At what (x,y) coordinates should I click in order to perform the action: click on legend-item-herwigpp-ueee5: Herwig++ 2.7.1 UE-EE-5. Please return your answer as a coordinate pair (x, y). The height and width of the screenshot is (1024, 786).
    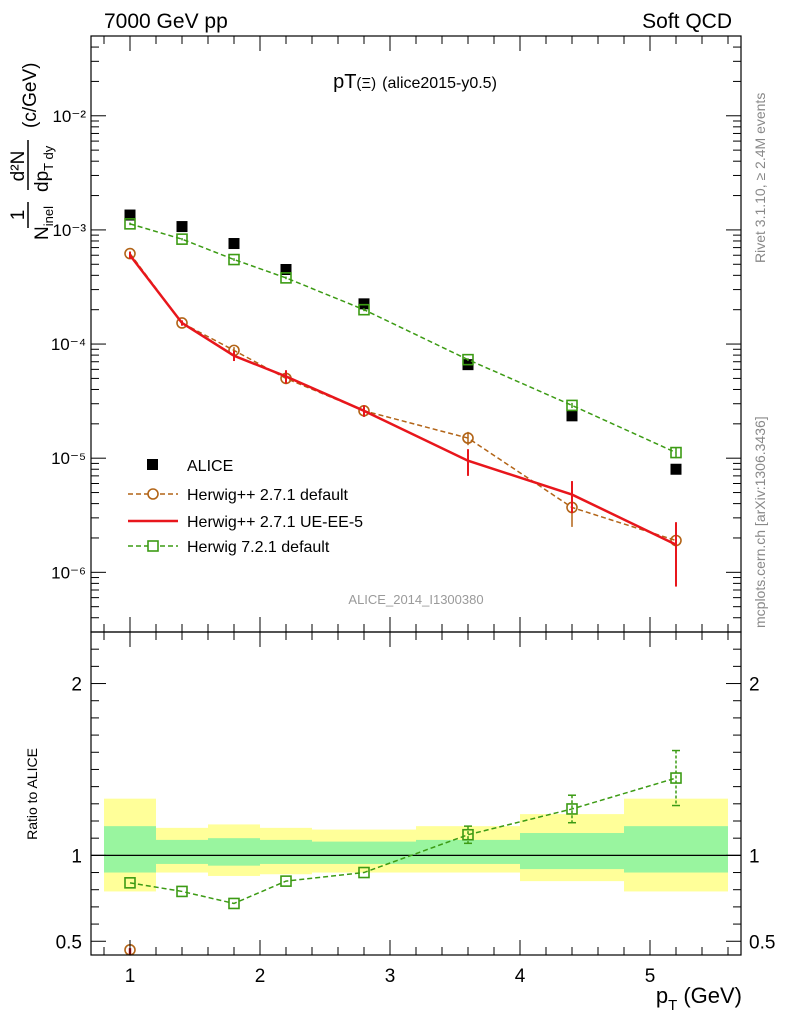
    Looking at the image, I should click on (245, 522).